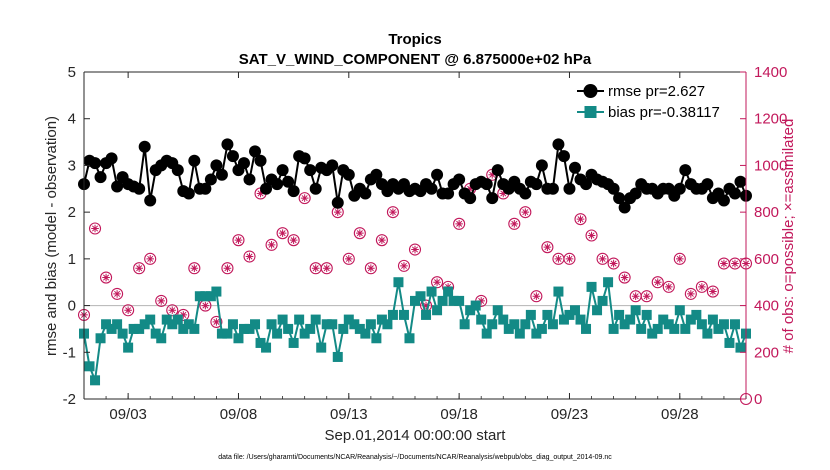  I want to click on y-tick-label: 4, so click(72, 119).